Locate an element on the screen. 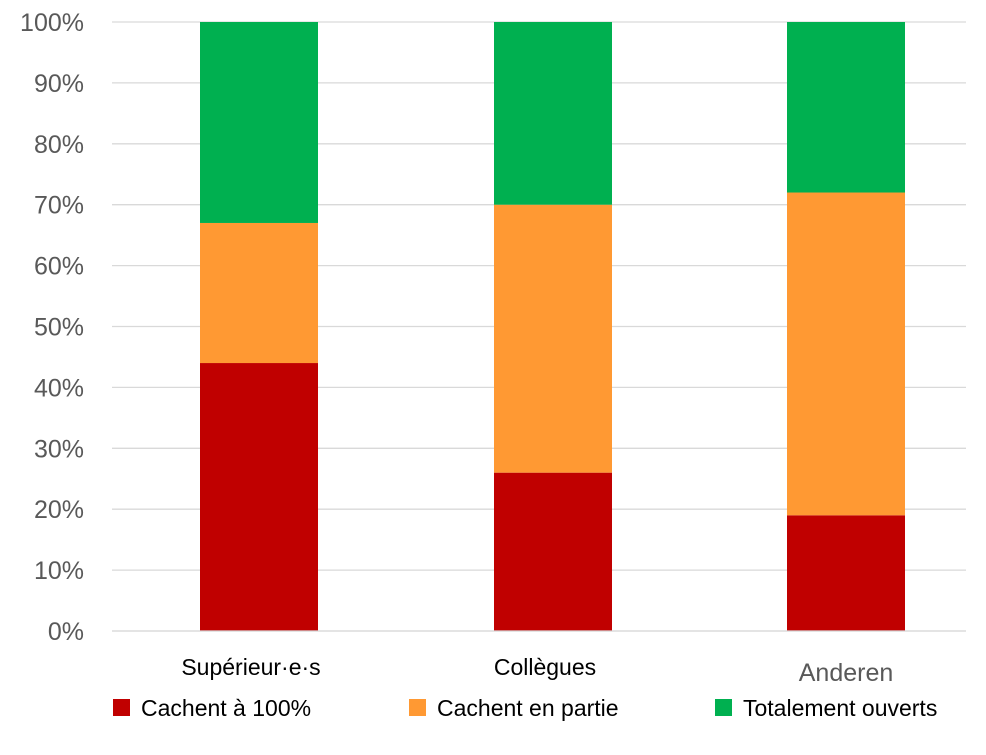 Image resolution: width=986 pixels, height=755 pixels. y-tick-label: 10% is located at coordinates (59, 571).